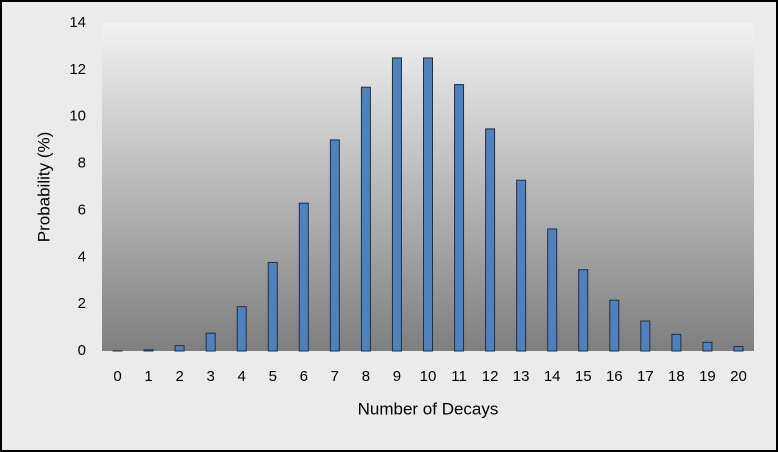 This screenshot has height=452, width=778. Describe the element at coordinates (490, 376) in the screenshot. I see `x-tick-label: 12` at that location.